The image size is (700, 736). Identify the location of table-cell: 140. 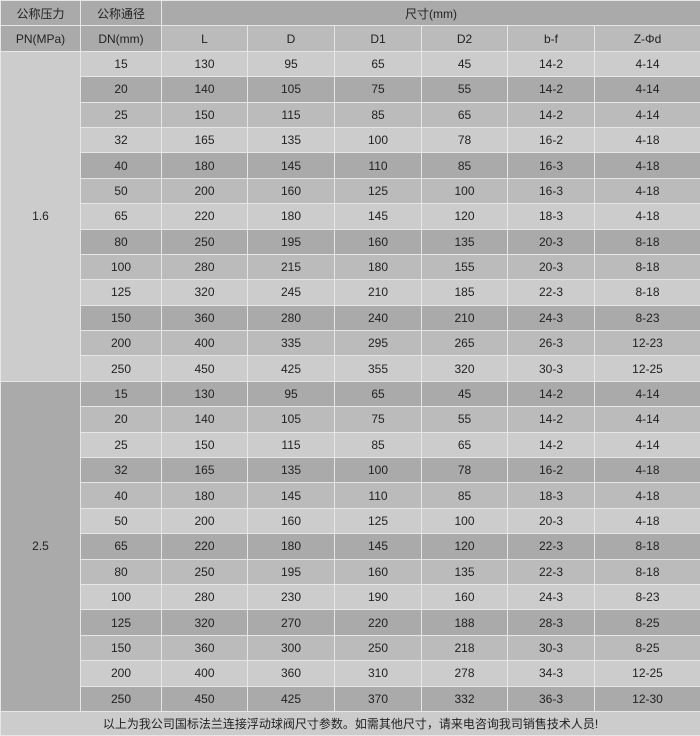
(205, 419).